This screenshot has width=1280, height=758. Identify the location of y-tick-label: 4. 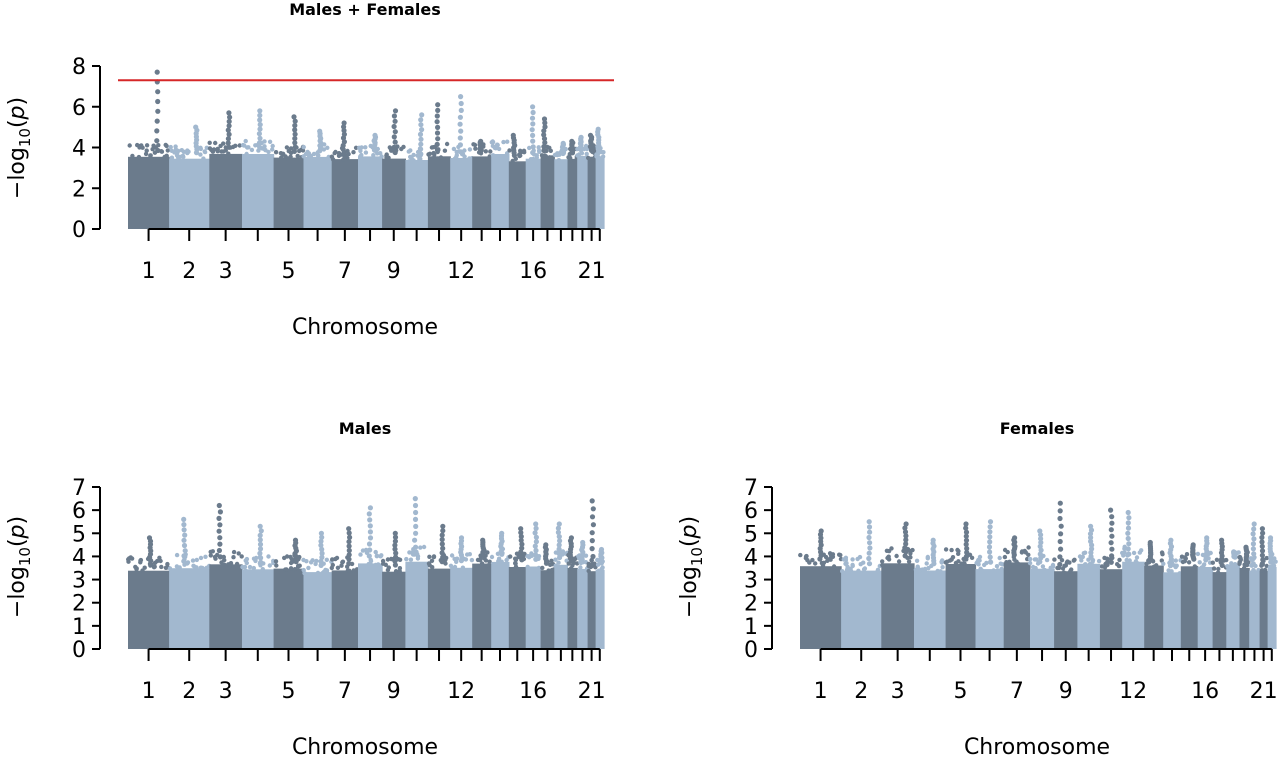
(79, 557).